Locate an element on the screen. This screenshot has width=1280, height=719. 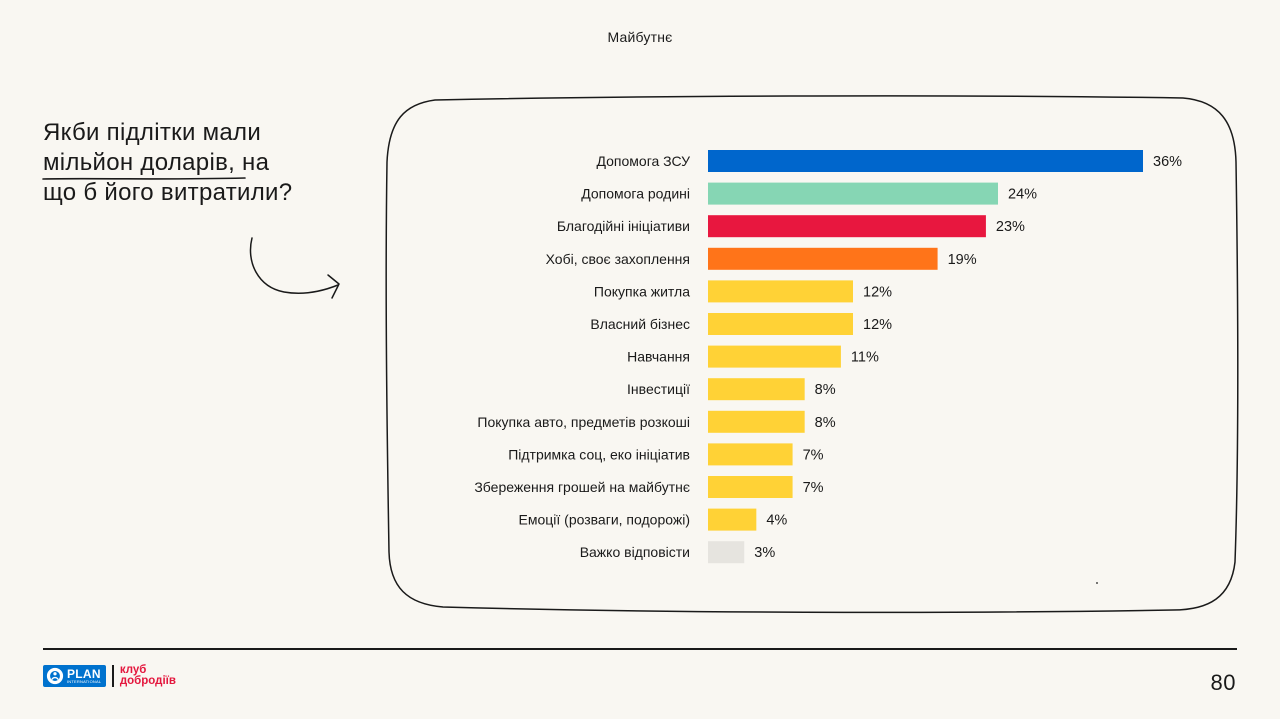
plan-word: PLAN is located at coordinates (84, 674).